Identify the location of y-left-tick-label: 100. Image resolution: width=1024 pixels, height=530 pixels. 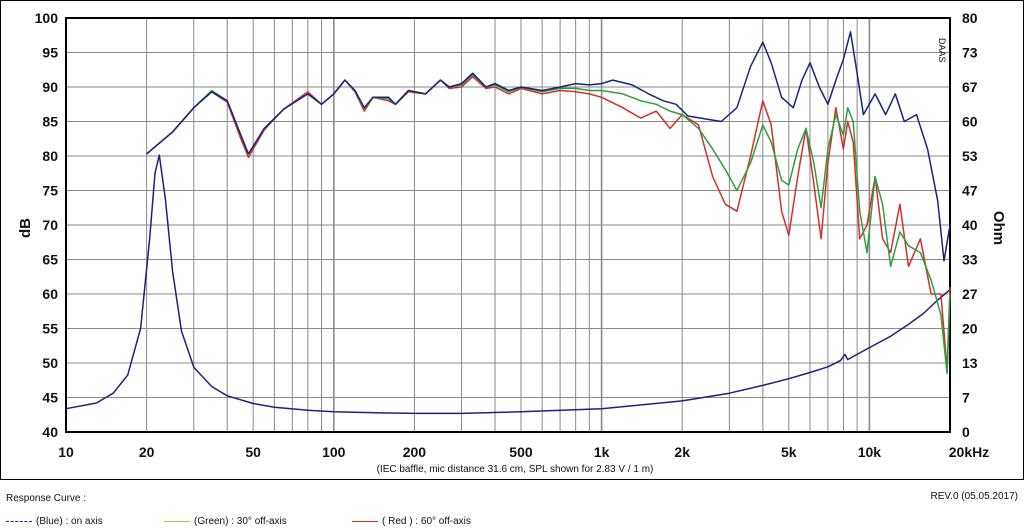
(47, 18).